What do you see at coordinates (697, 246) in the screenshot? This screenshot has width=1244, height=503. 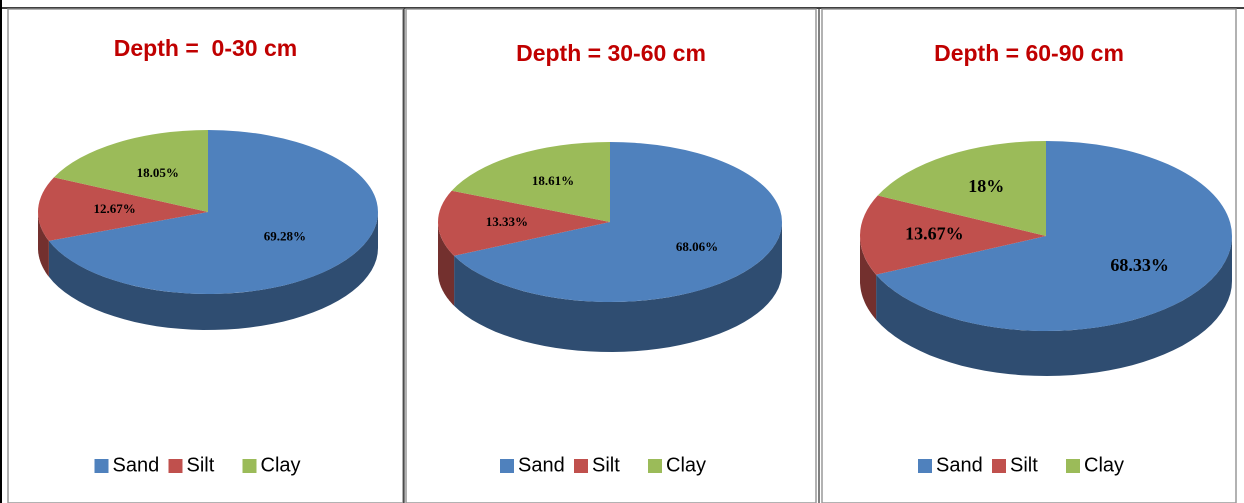 I see `data-label: 68.06%` at bounding box center [697, 246].